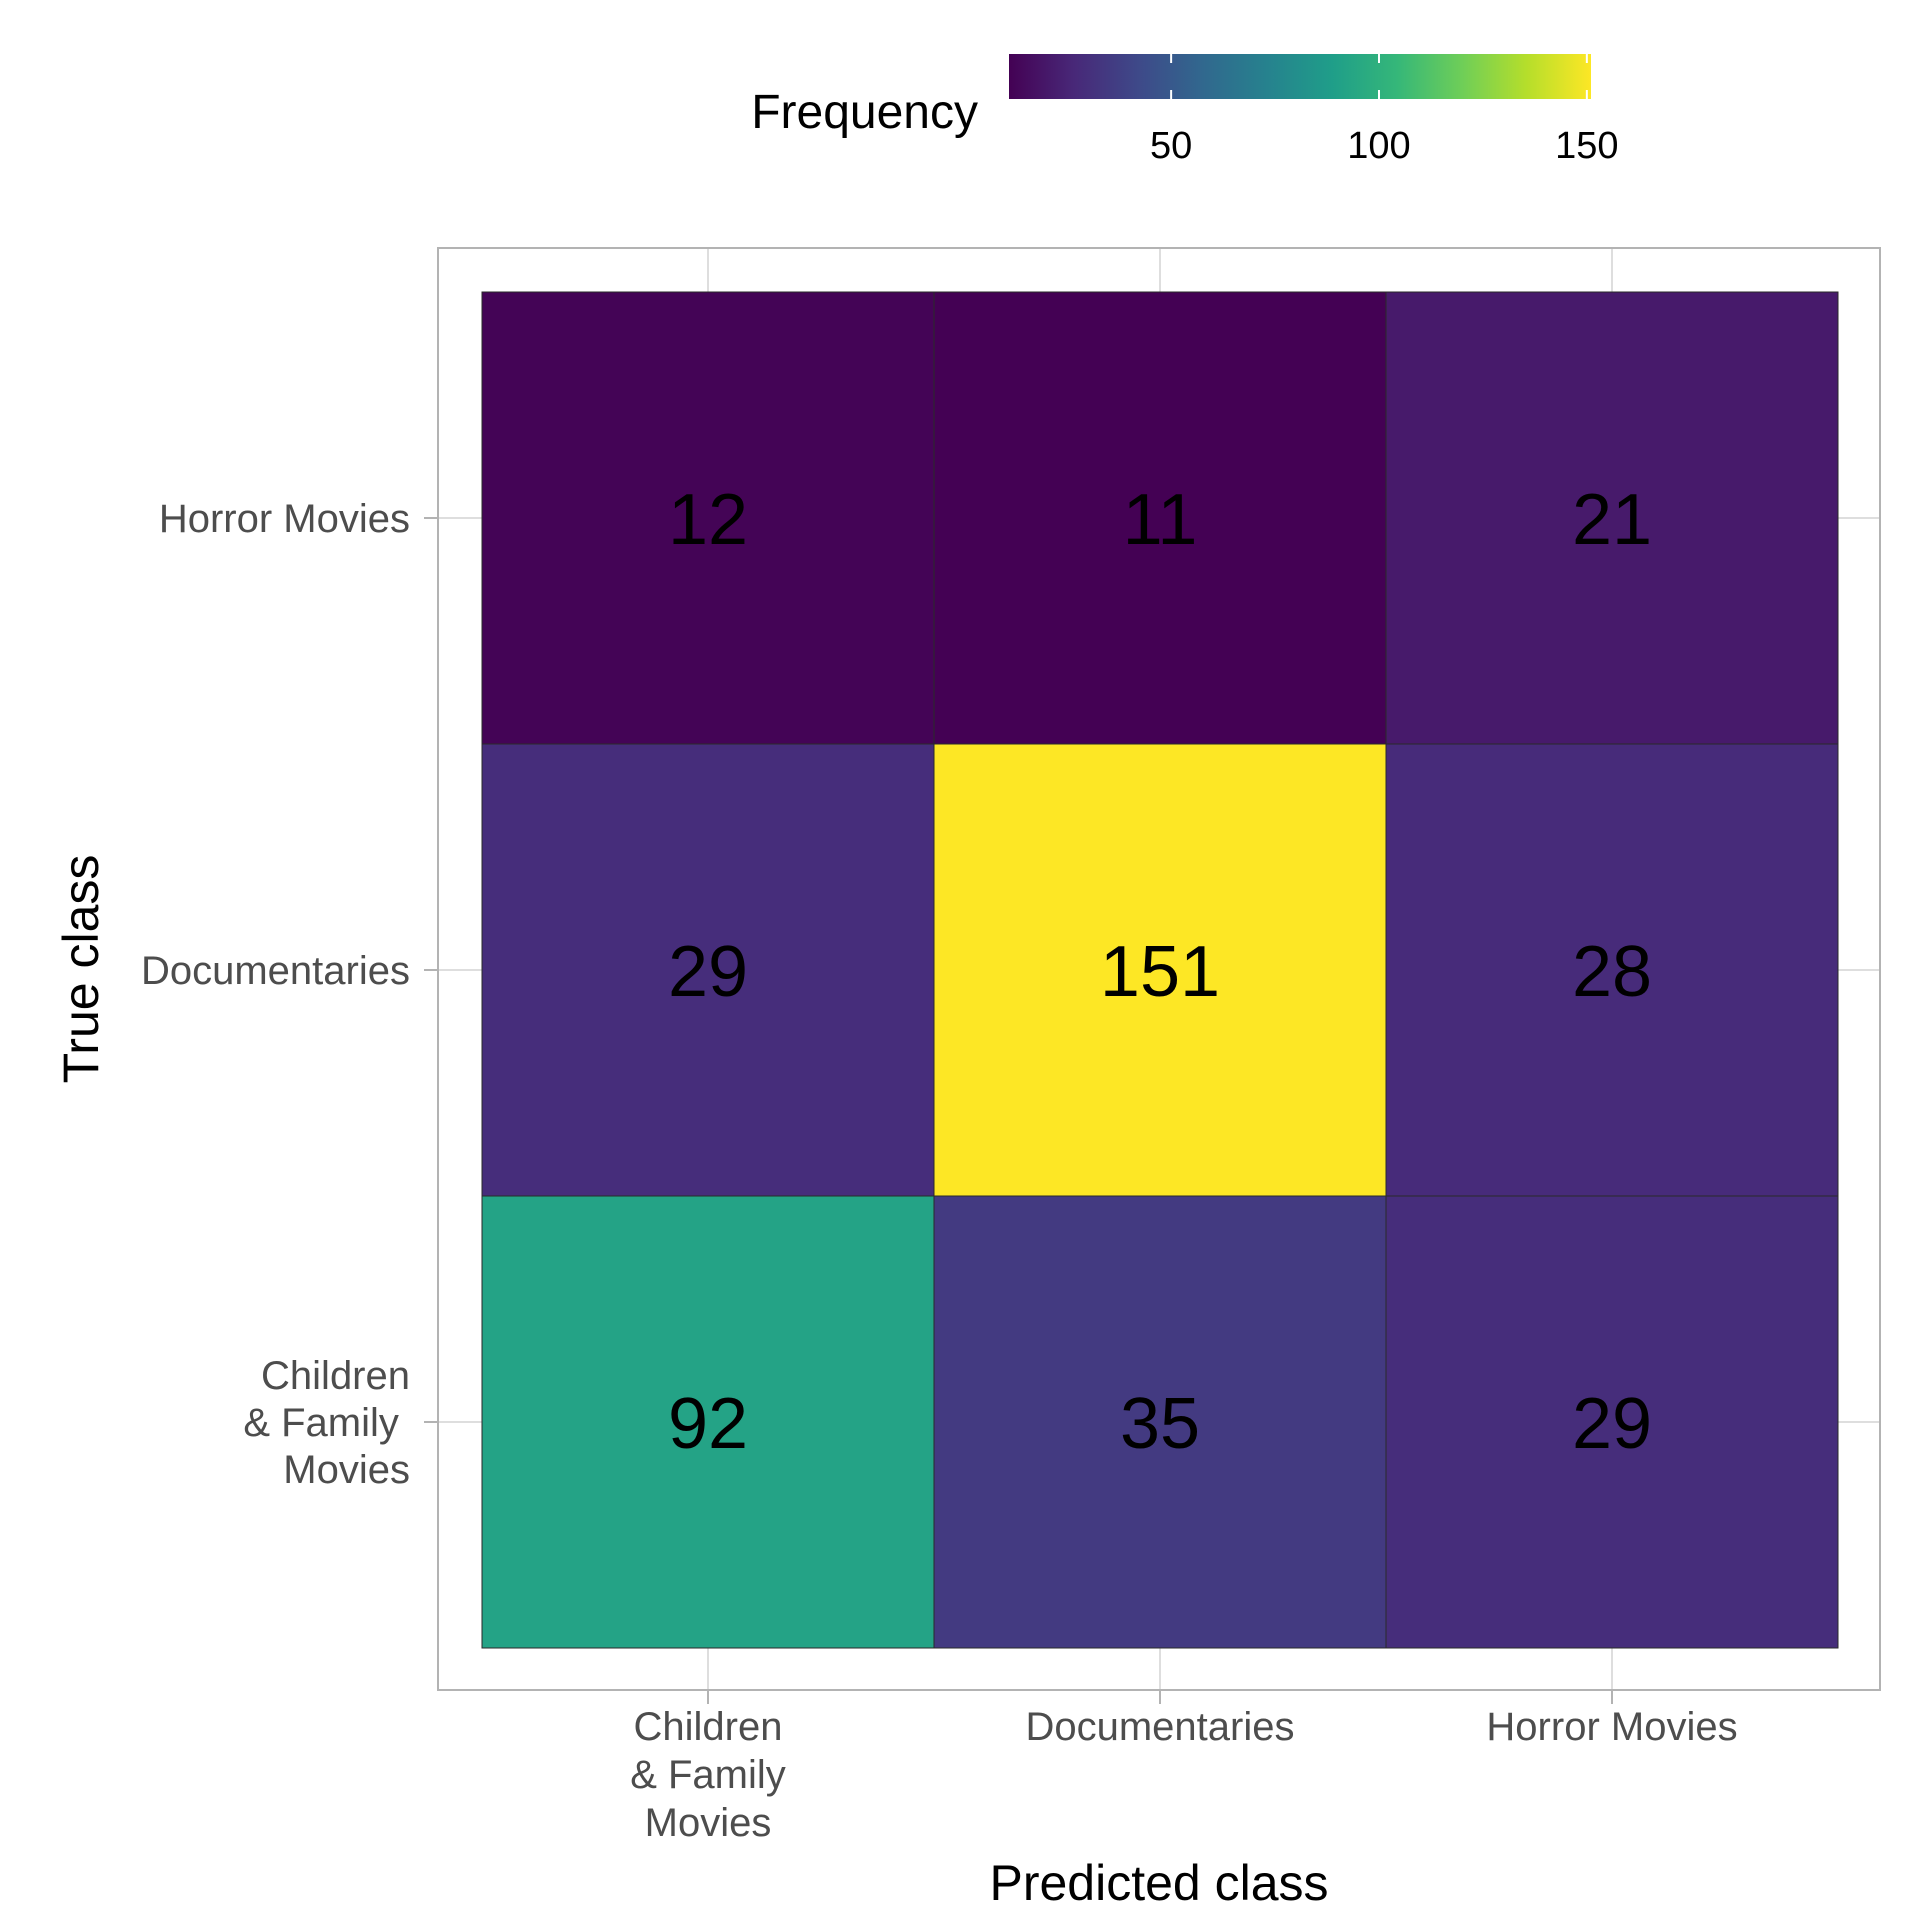  Describe the element at coordinates (1159, 1727) in the screenshot. I see `x-tick-label: Documentaries` at that location.